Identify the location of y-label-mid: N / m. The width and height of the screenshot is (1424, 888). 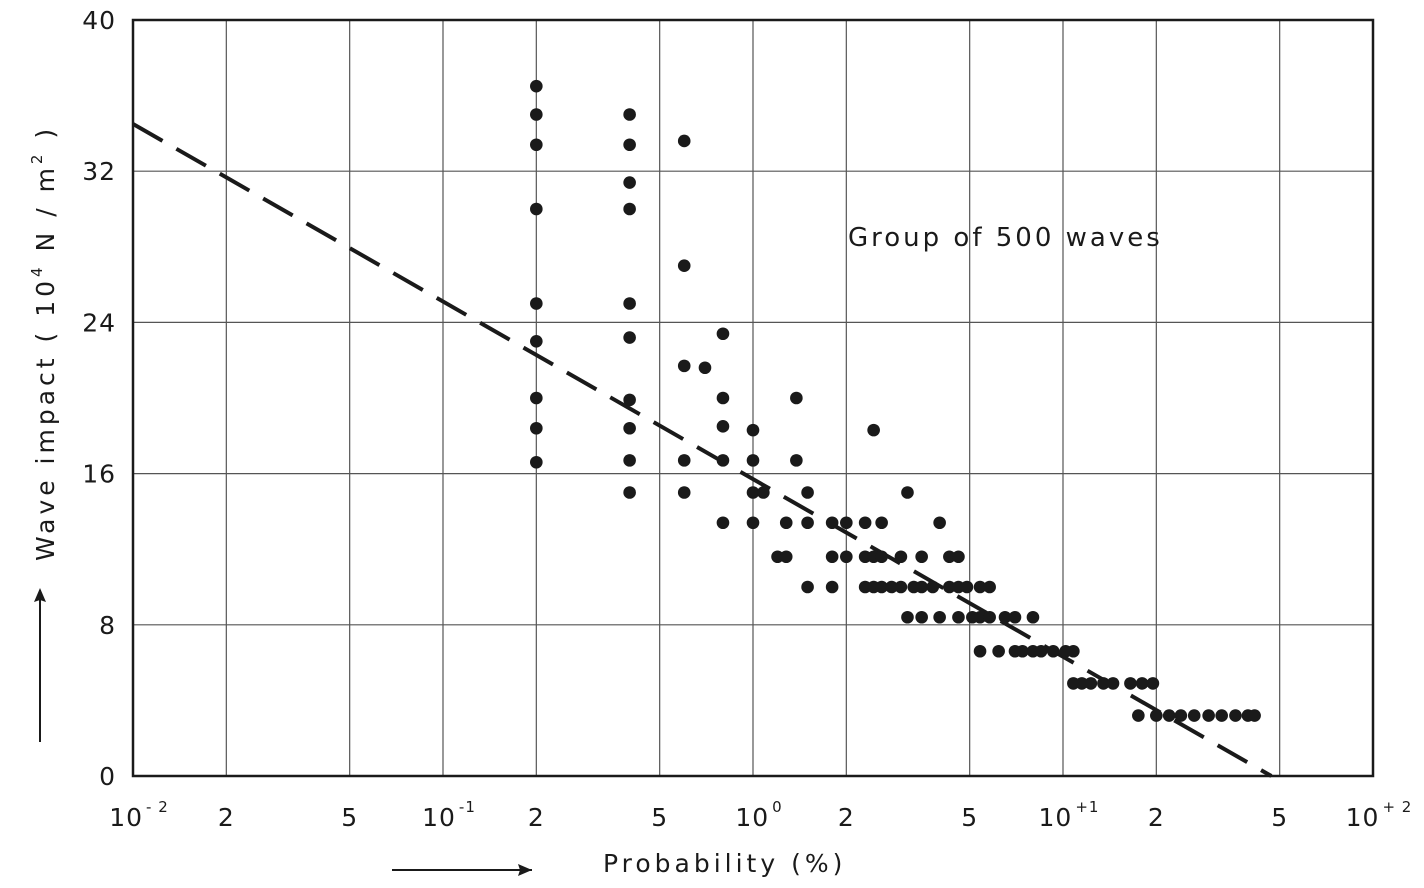
(45, 213).